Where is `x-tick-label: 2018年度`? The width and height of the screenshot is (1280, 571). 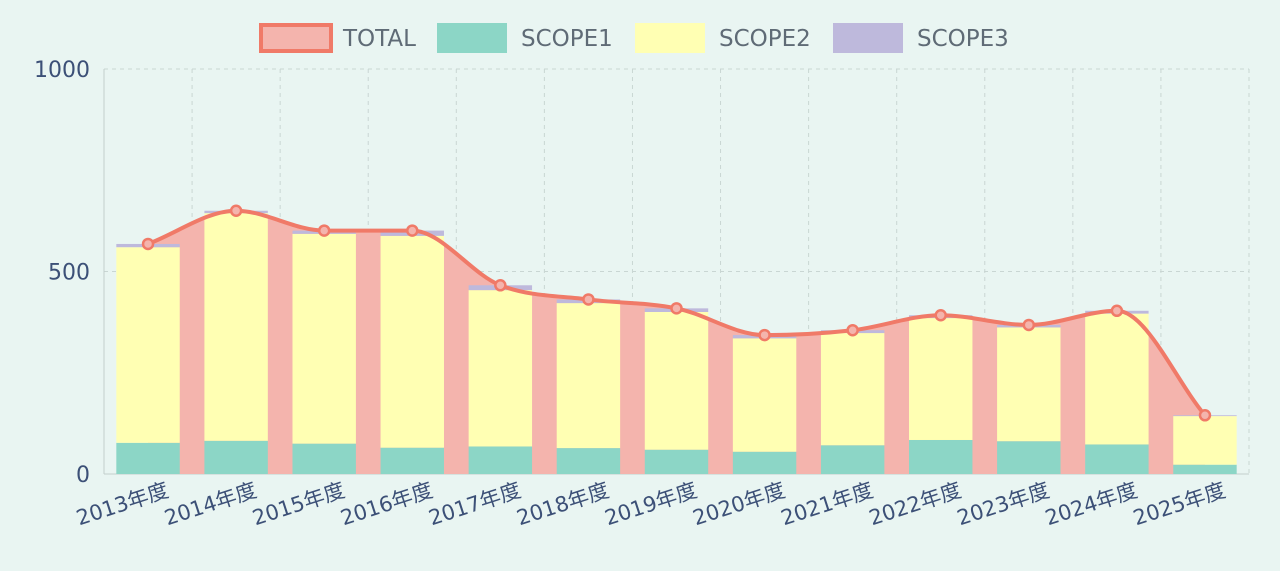 x-tick-label: 2018年度 is located at coordinates (563, 504).